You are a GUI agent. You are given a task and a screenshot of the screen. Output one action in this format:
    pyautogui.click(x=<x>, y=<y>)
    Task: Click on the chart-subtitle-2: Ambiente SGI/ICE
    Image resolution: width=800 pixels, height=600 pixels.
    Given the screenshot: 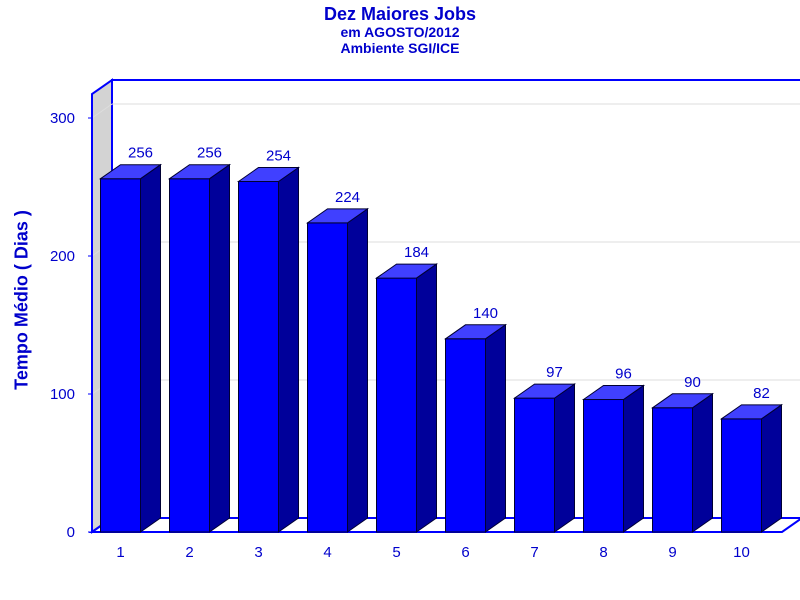 What is the action you would take?
    pyautogui.click(x=400, y=48)
    